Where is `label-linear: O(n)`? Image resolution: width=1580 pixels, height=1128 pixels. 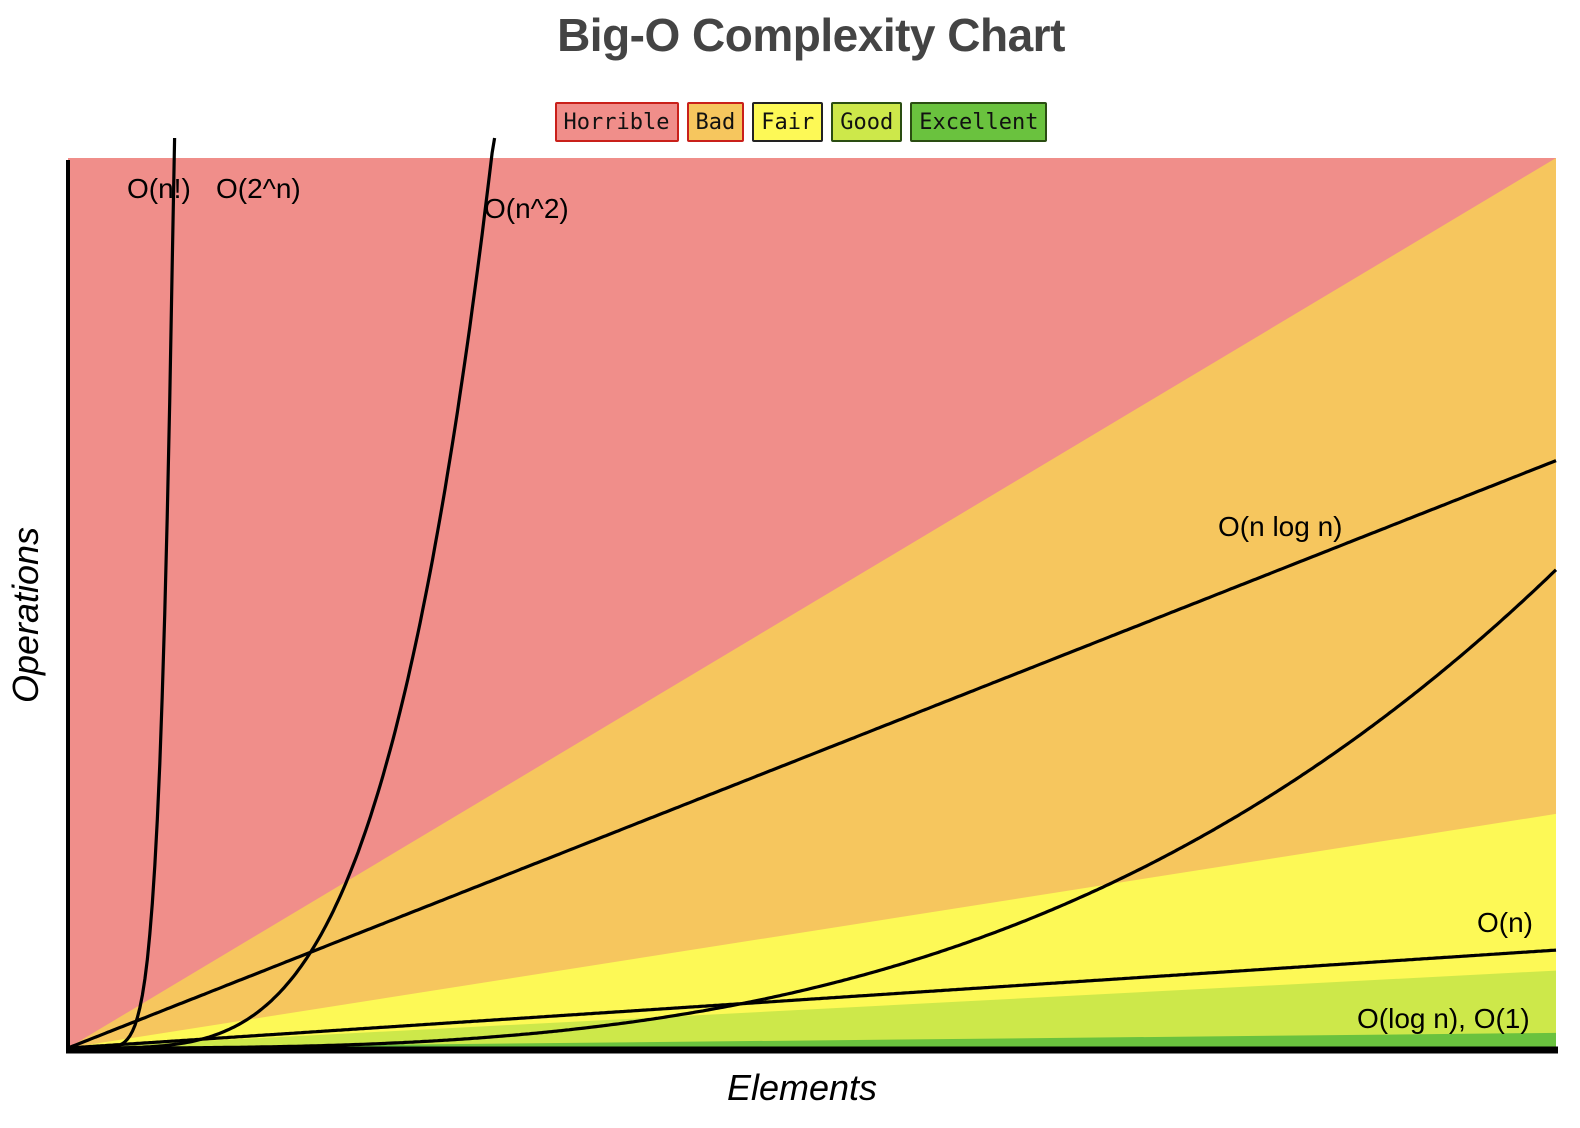 label-linear: O(n) is located at coordinates (1505, 922).